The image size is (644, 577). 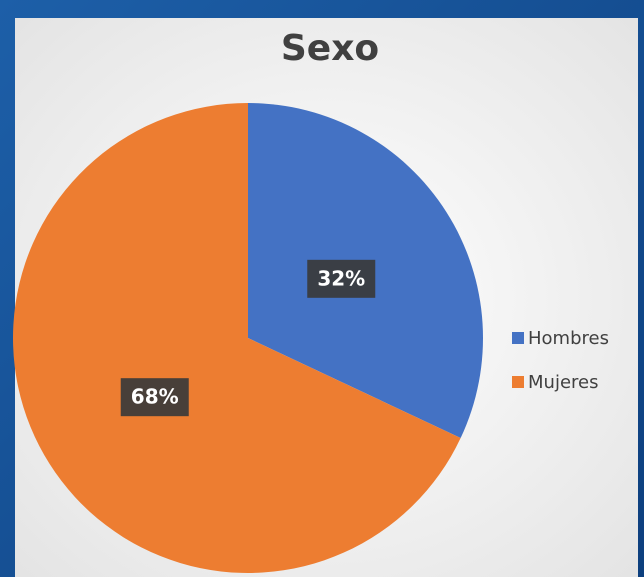 What do you see at coordinates (330, 48) in the screenshot?
I see `chart-title: Sexo` at bounding box center [330, 48].